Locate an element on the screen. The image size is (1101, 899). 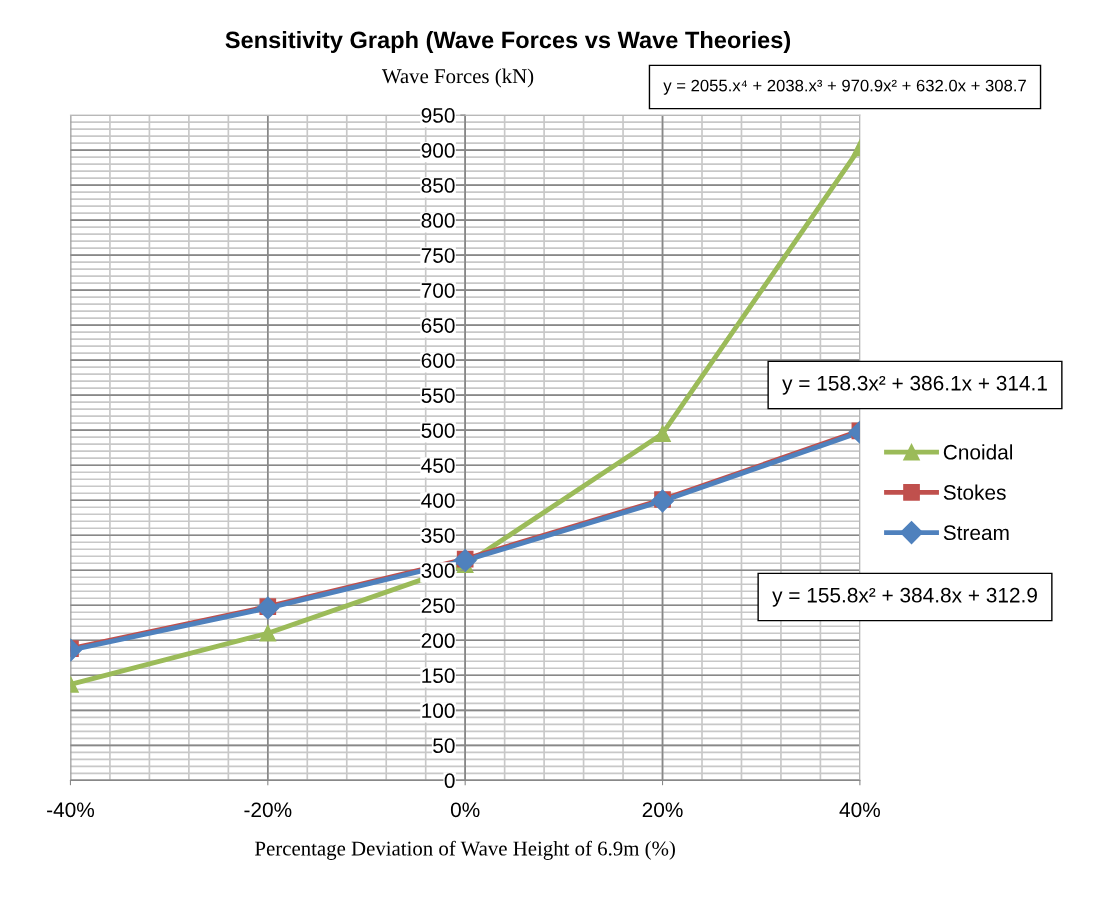
y-tick-label: 600 is located at coordinates (438, 360).